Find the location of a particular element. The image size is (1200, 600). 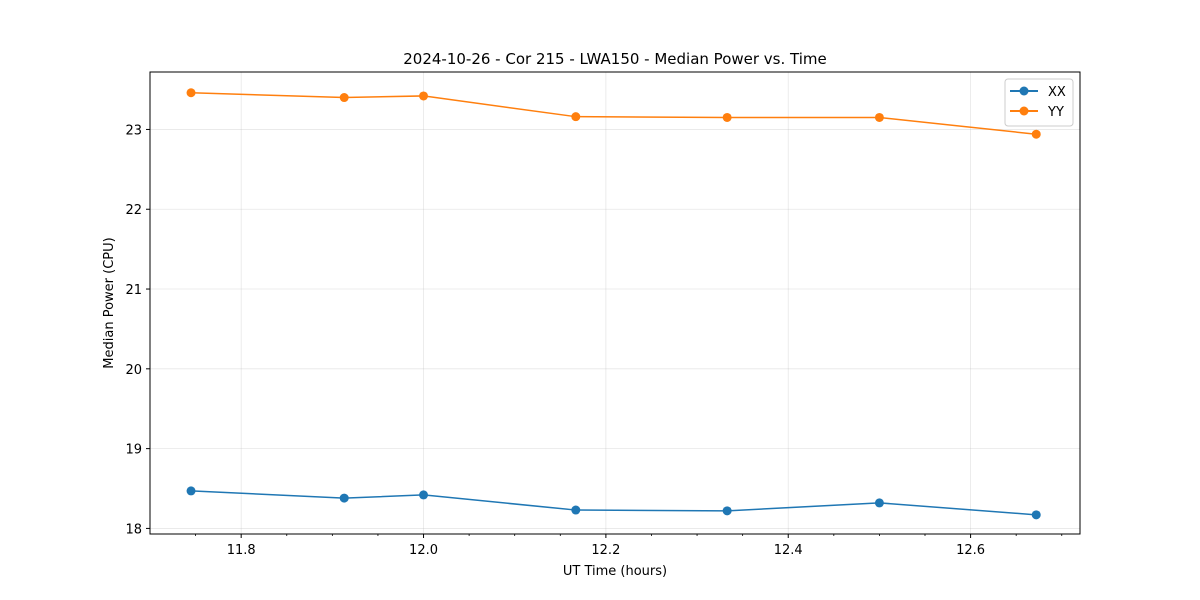

series-line-xx is located at coordinates (613, 503).